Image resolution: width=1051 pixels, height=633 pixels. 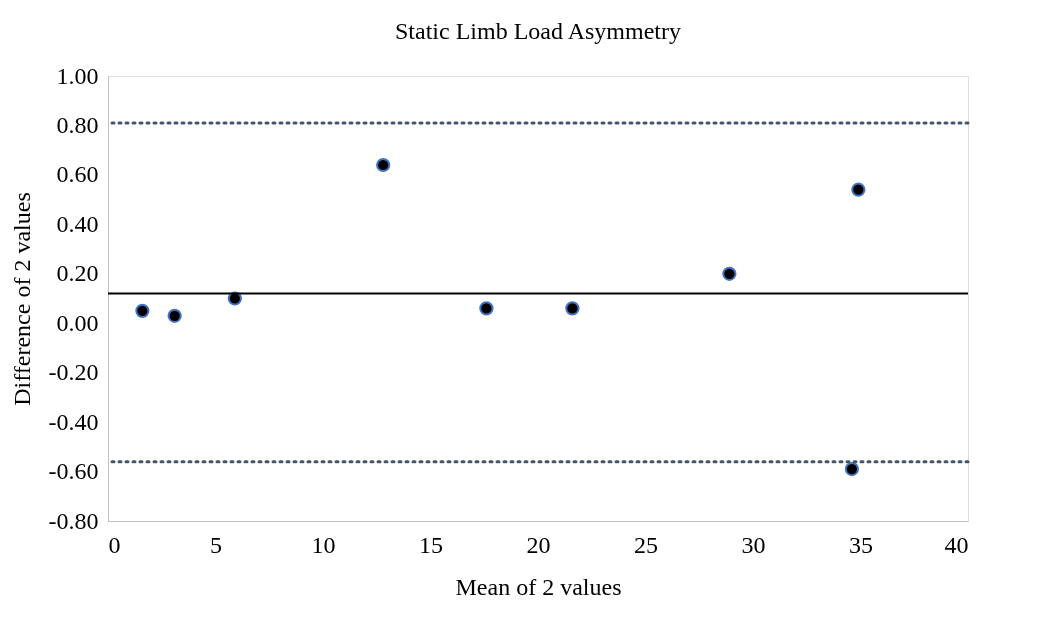 I want to click on x-tick-label: 15, so click(x=431, y=544).